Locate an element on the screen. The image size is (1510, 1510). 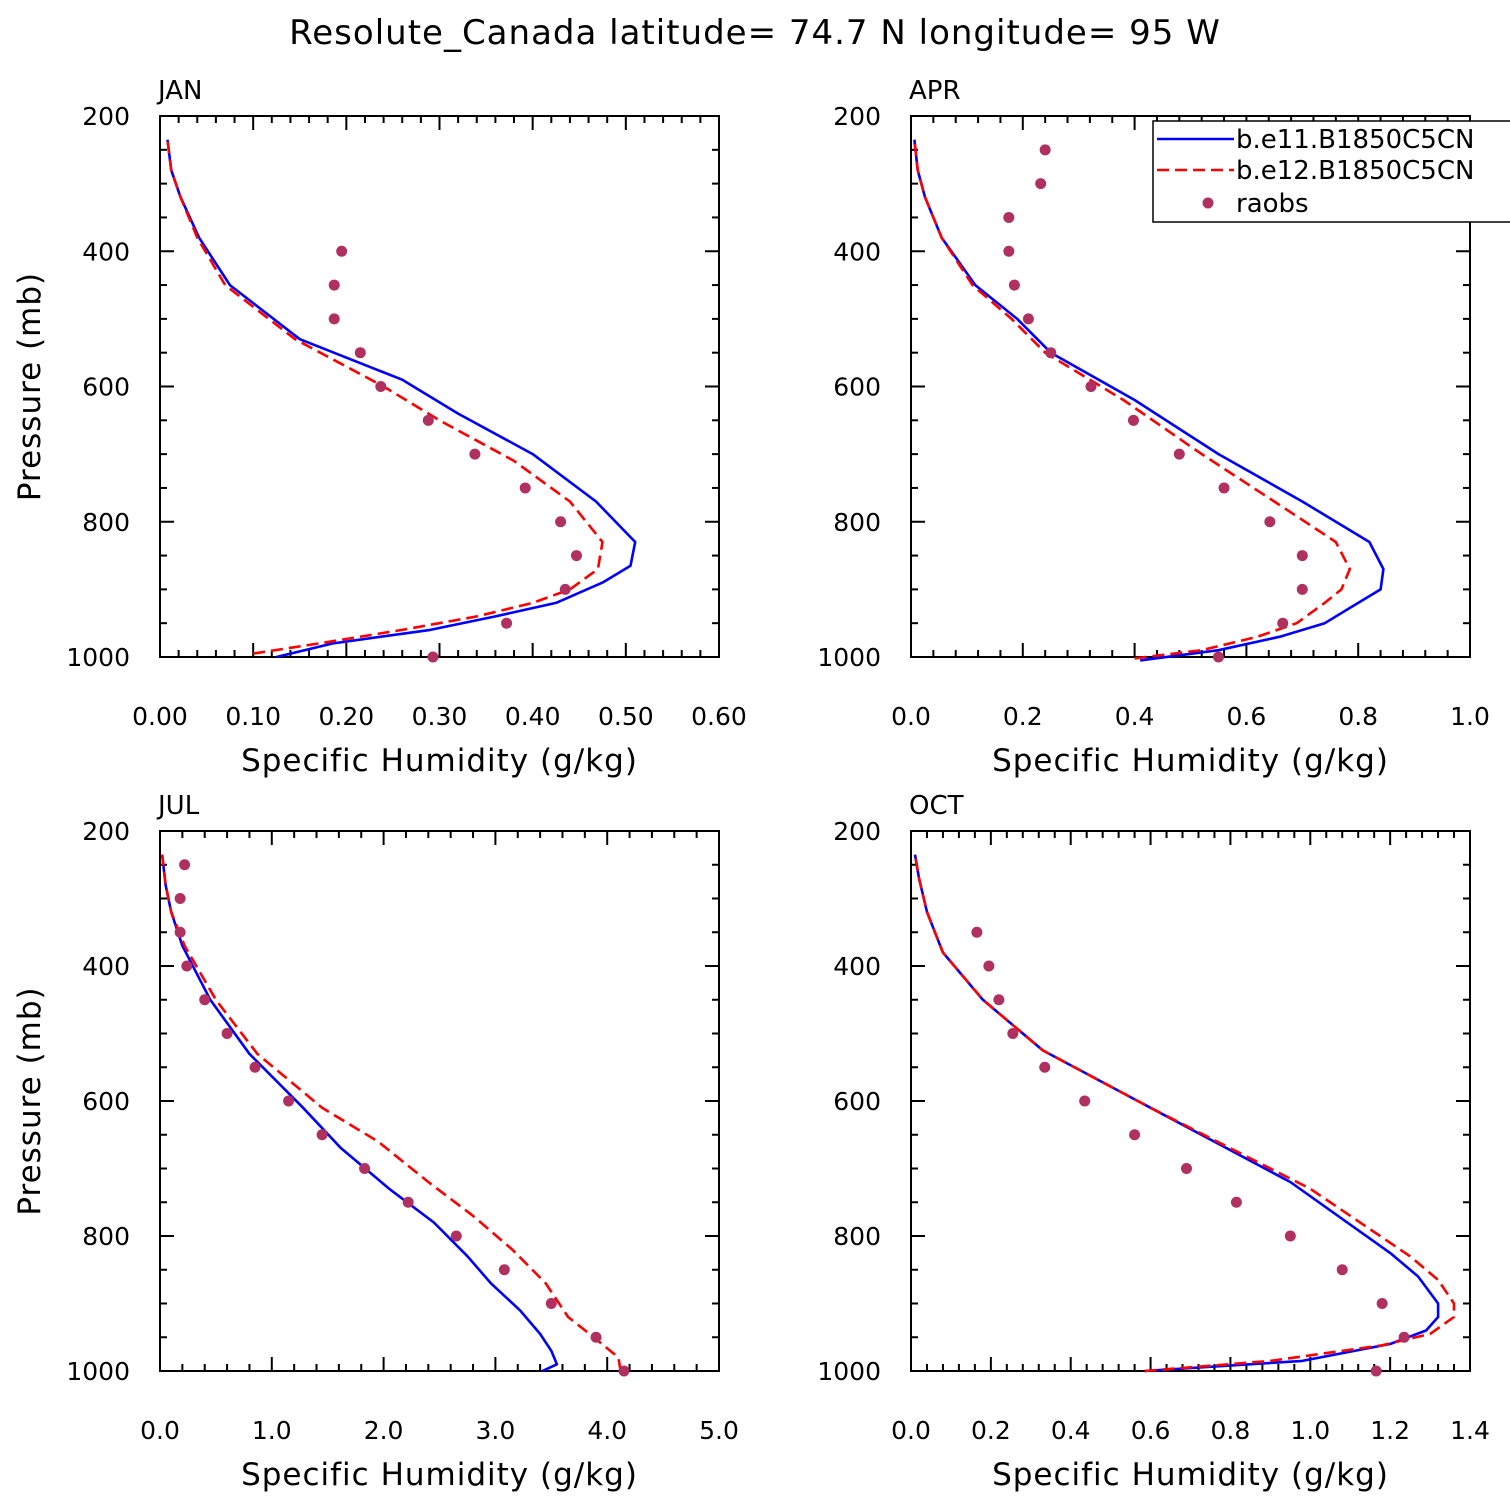
e11-series-line is located at coordinates (401, 399).